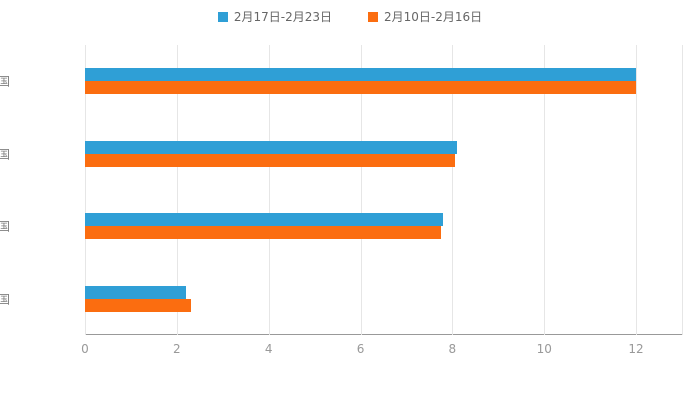 The image size is (700, 400). I want to click on legend-swatch-orange-icon, so click(373, 16).